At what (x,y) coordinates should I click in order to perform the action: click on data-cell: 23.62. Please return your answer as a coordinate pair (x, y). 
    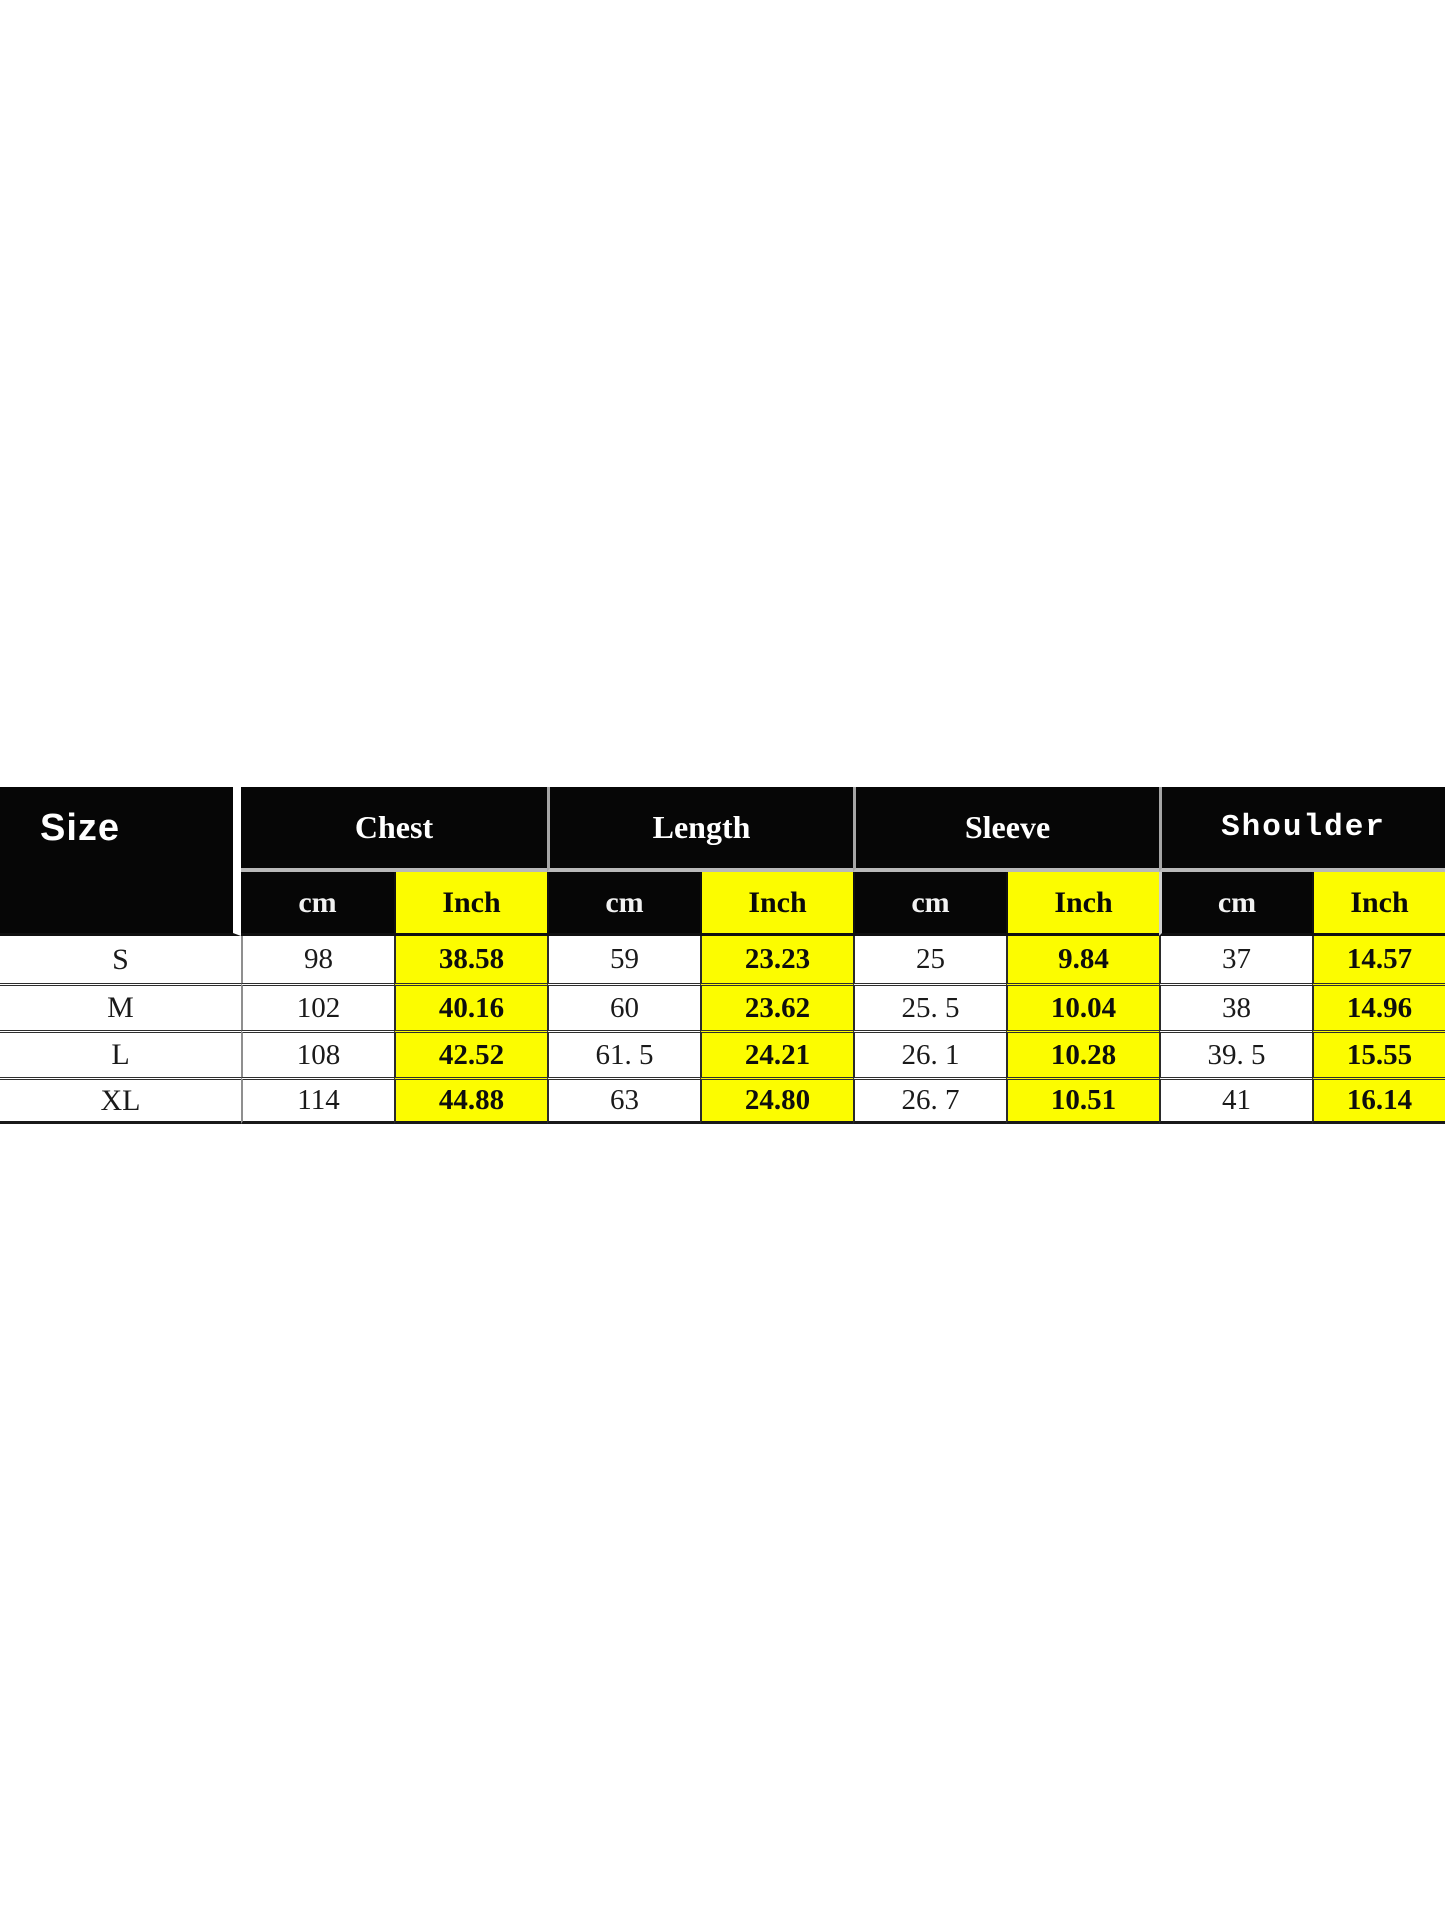
    Looking at the image, I should click on (776, 1006).